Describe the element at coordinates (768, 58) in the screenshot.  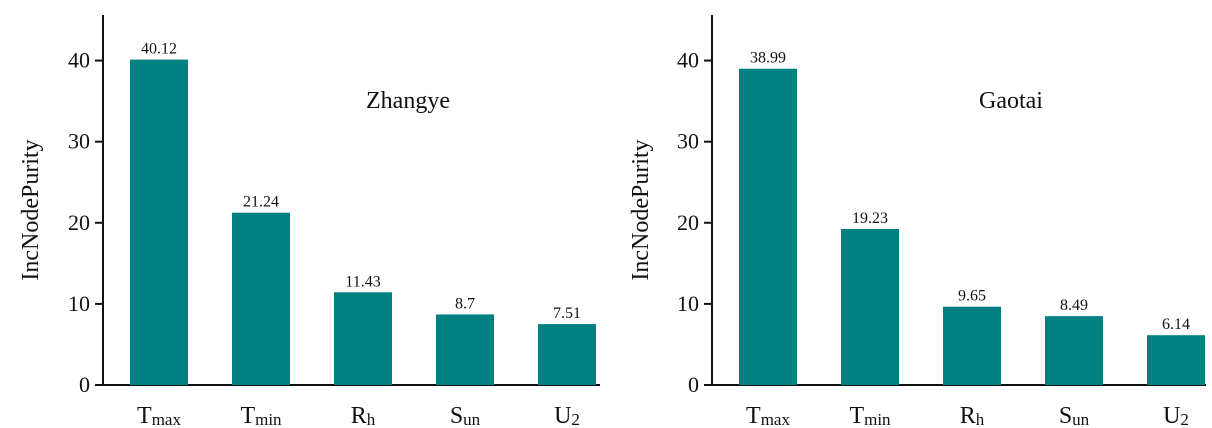
I see `data-label: 38.99` at that location.